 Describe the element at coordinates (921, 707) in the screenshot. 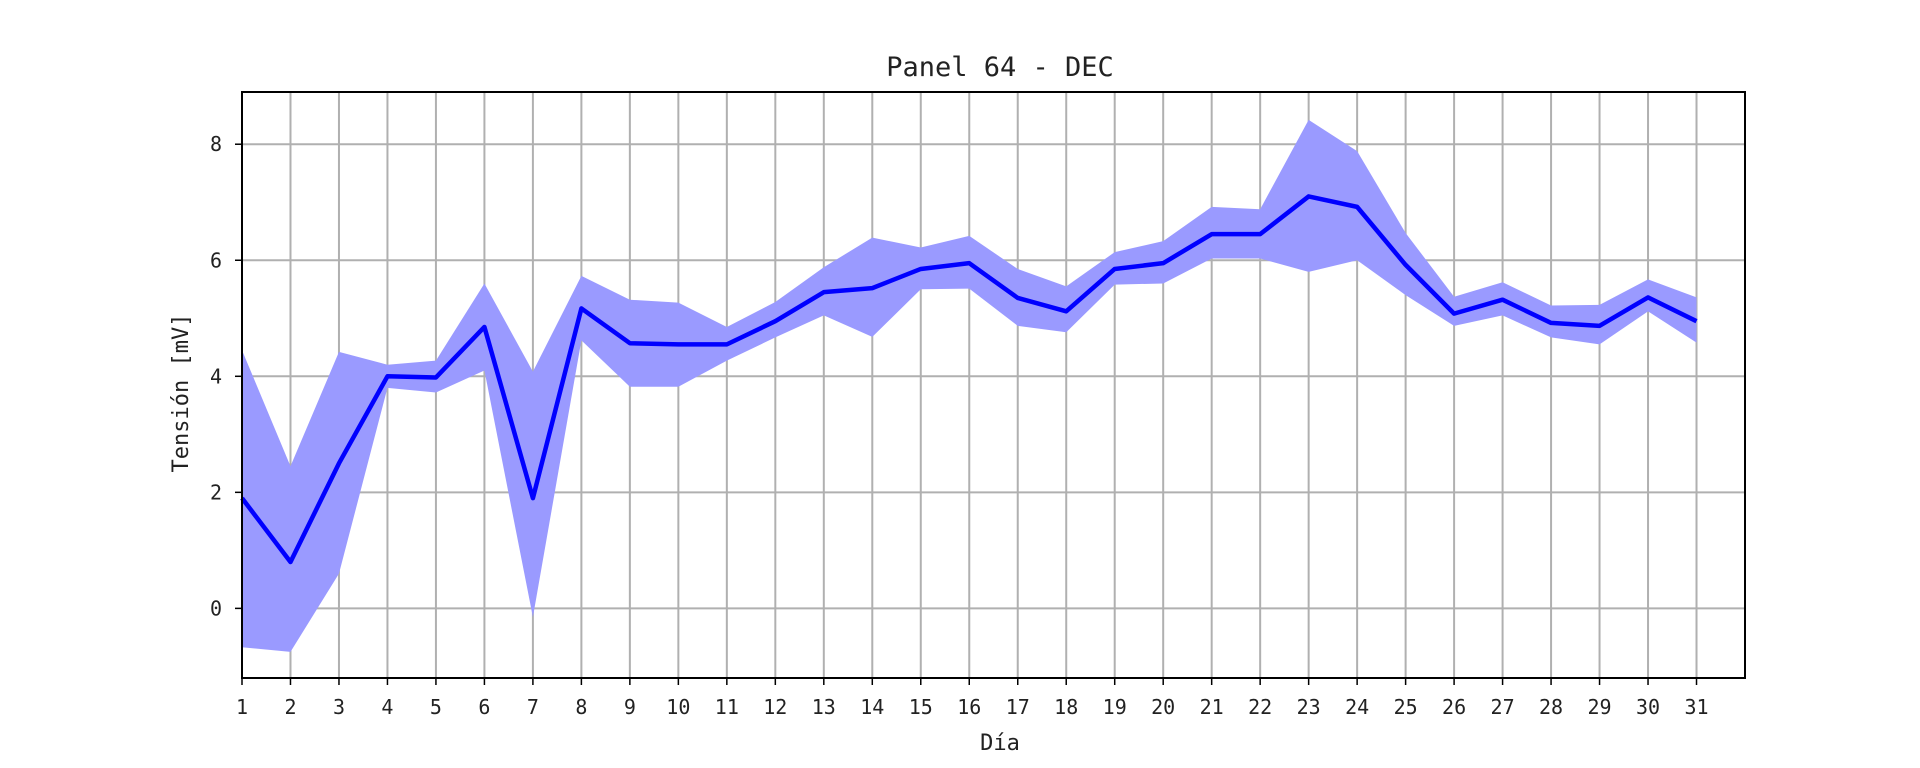

I see `x-tick-label: 15` at that location.